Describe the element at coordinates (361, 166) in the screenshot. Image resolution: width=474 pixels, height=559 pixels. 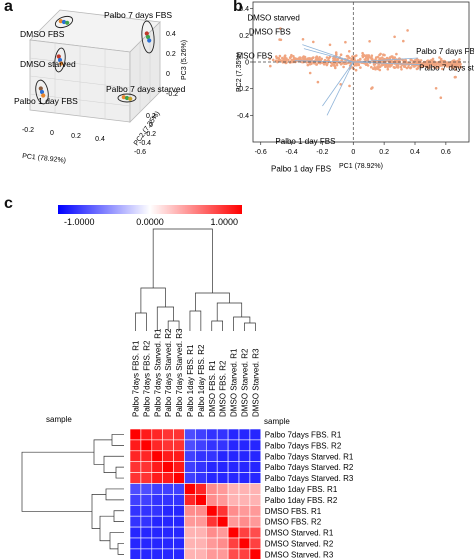
I see `axis-label-pc1: PC1 (78.92%)` at that location.